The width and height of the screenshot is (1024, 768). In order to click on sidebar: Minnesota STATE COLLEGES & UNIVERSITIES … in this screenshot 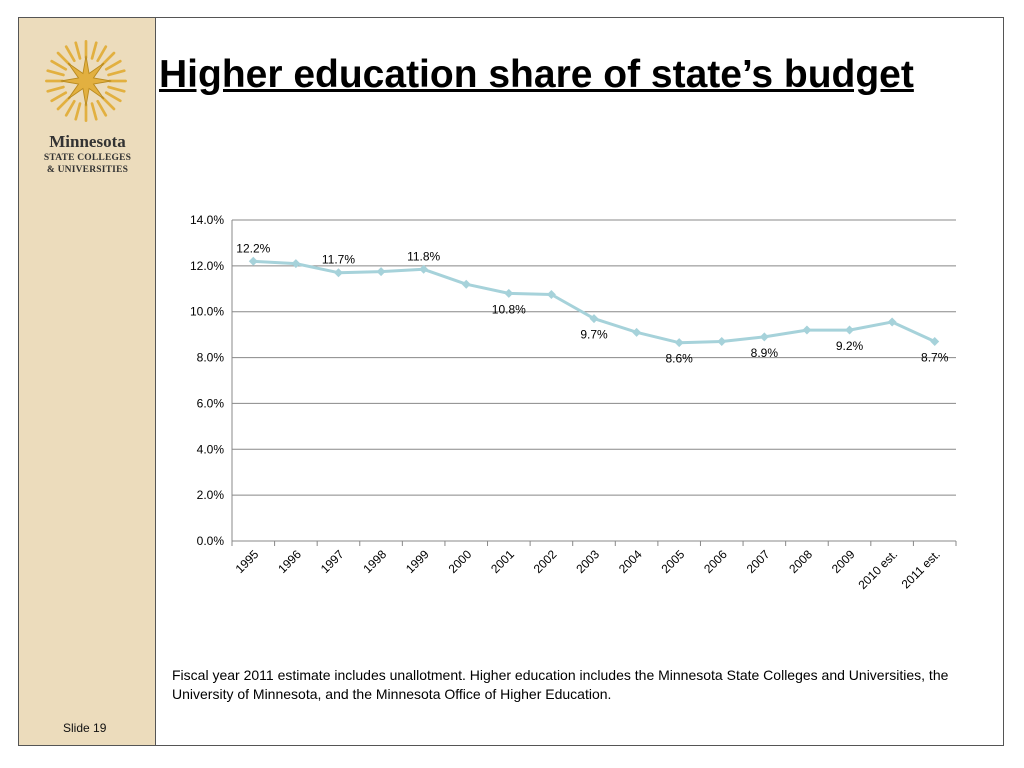, I will do `click(87, 381)`.